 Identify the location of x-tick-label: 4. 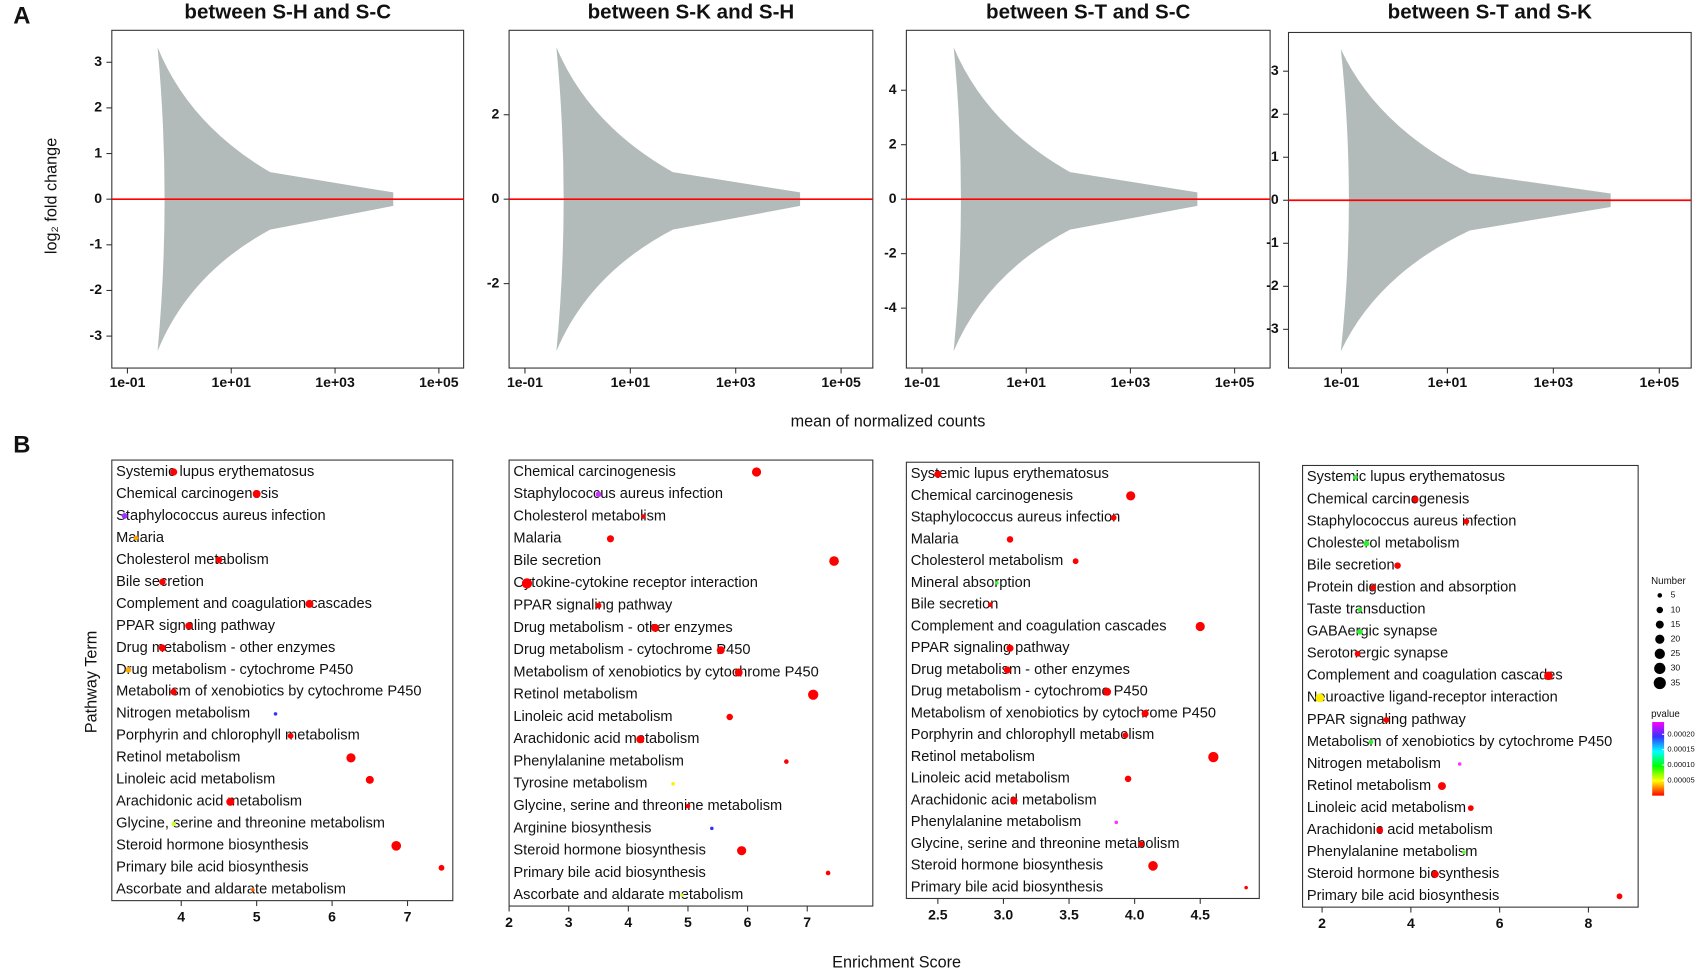
(1411, 923).